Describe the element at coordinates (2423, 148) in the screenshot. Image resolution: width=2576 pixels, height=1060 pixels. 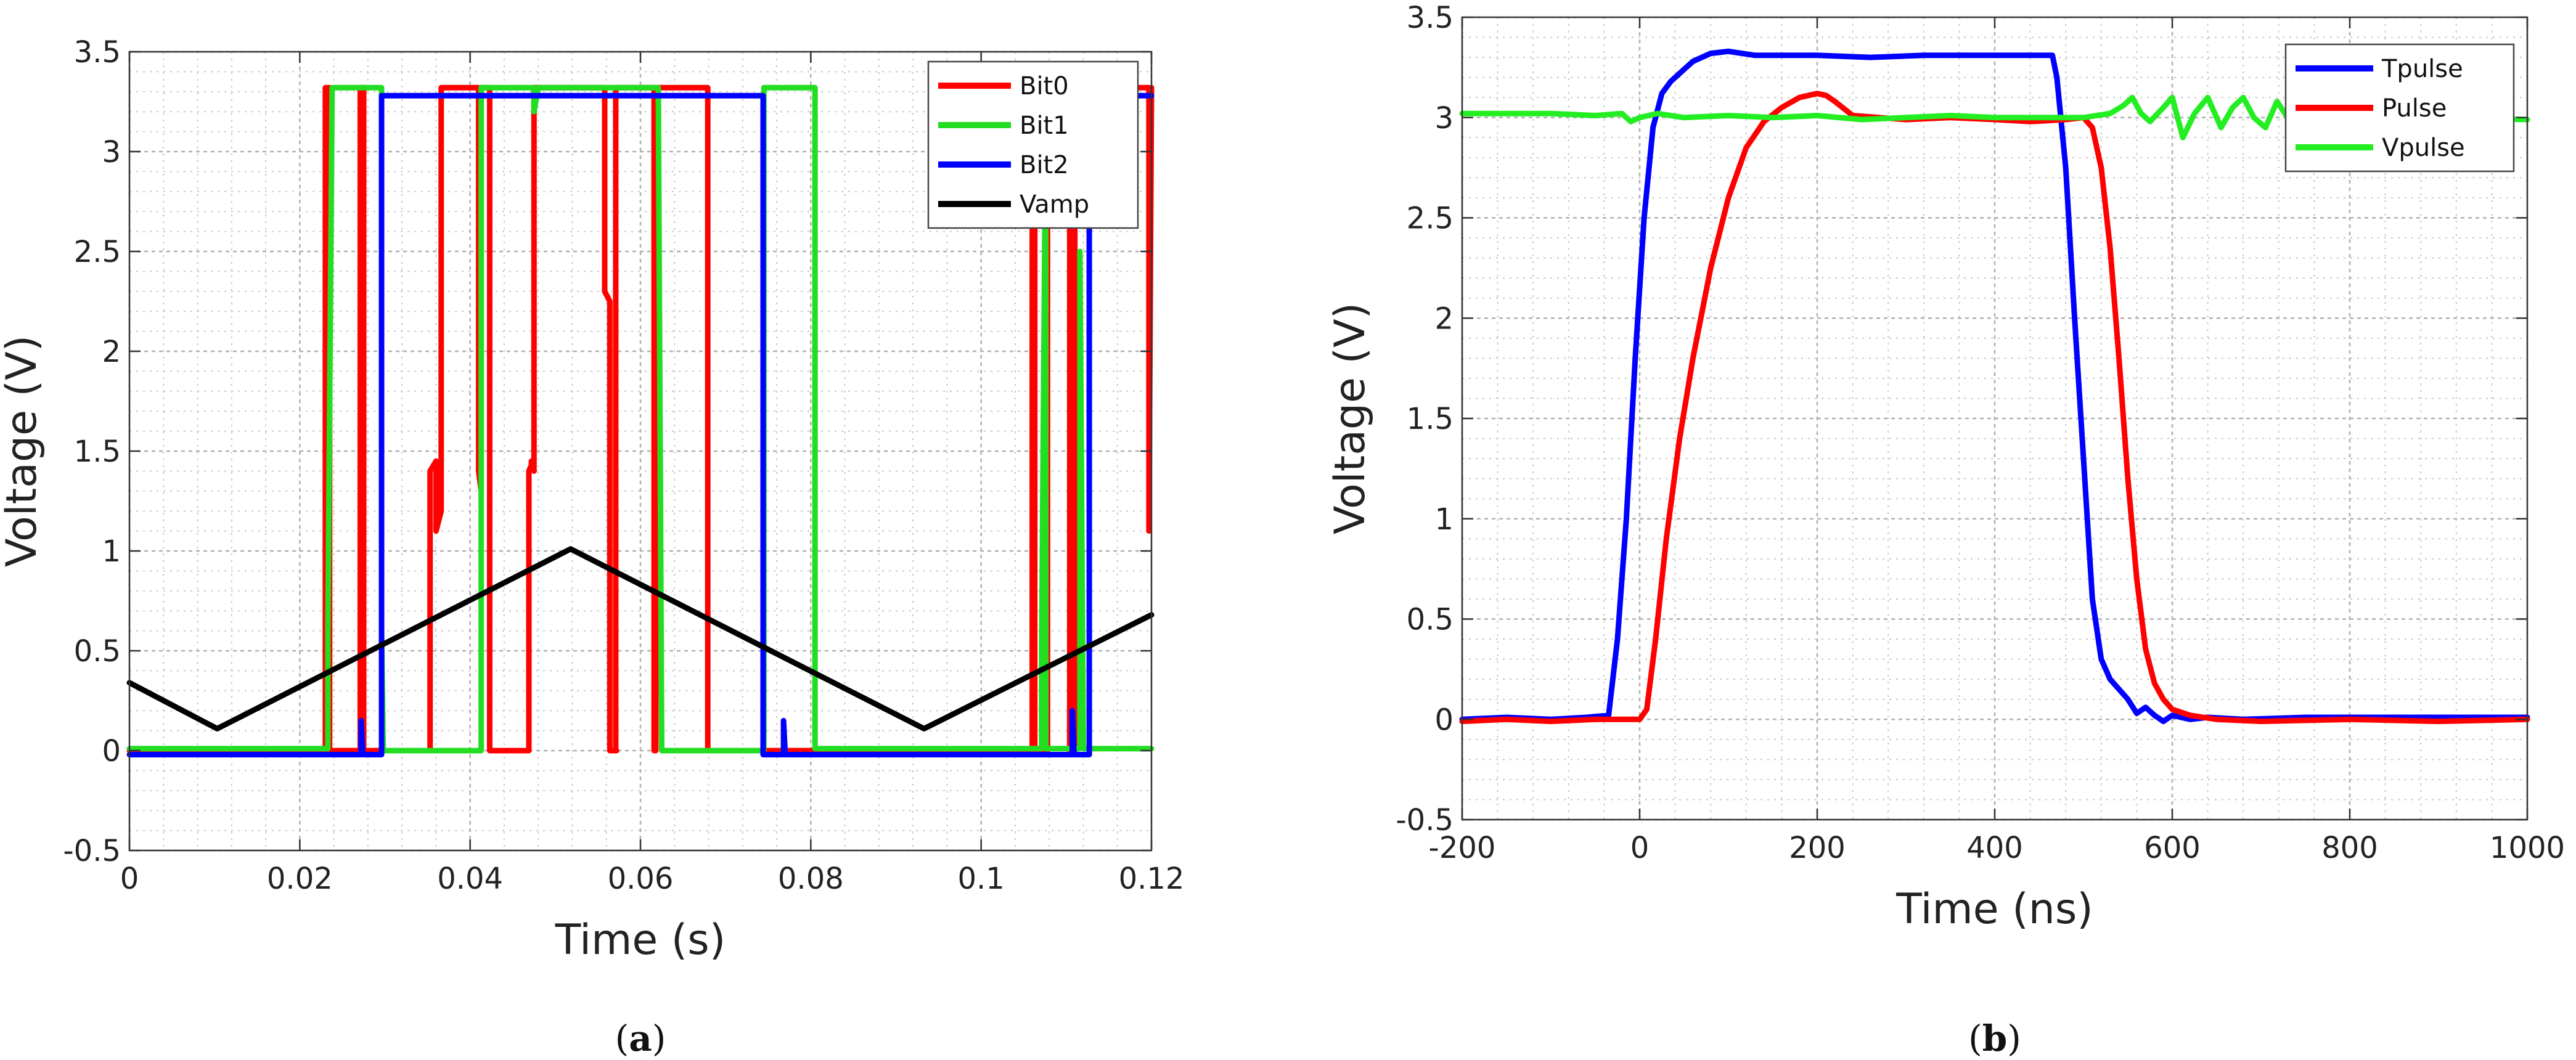
I see `legend-label-vpulse: Vpulse` at that location.